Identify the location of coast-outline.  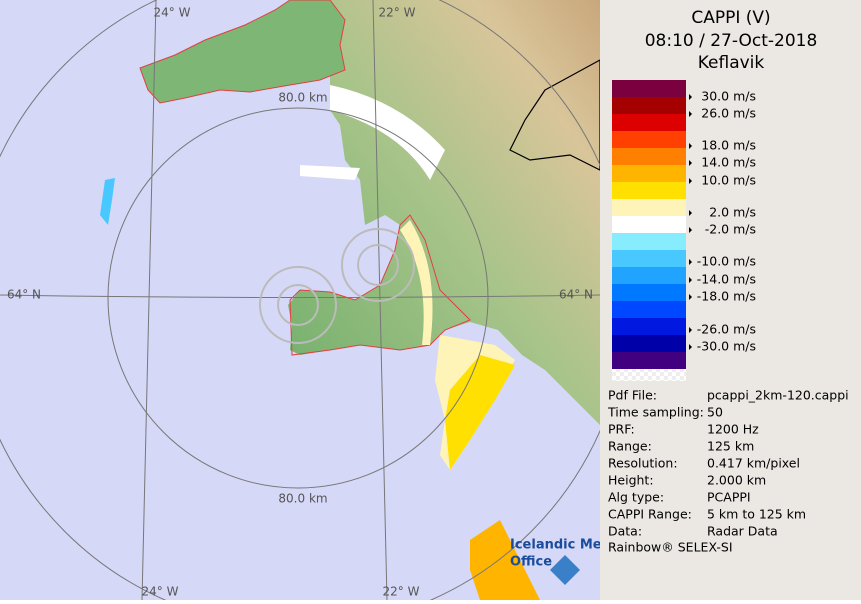
(380, 285).